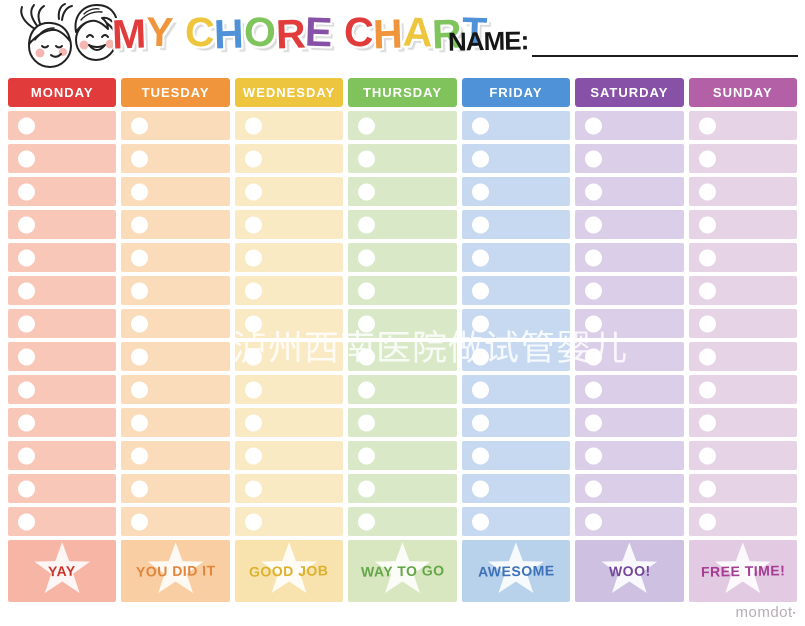 The width and height of the screenshot is (805, 626). What do you see at coordinates (289, 521) in the screenshot?
I see `chore-cell-wednesday-row13` at bounding box center [289, 521].